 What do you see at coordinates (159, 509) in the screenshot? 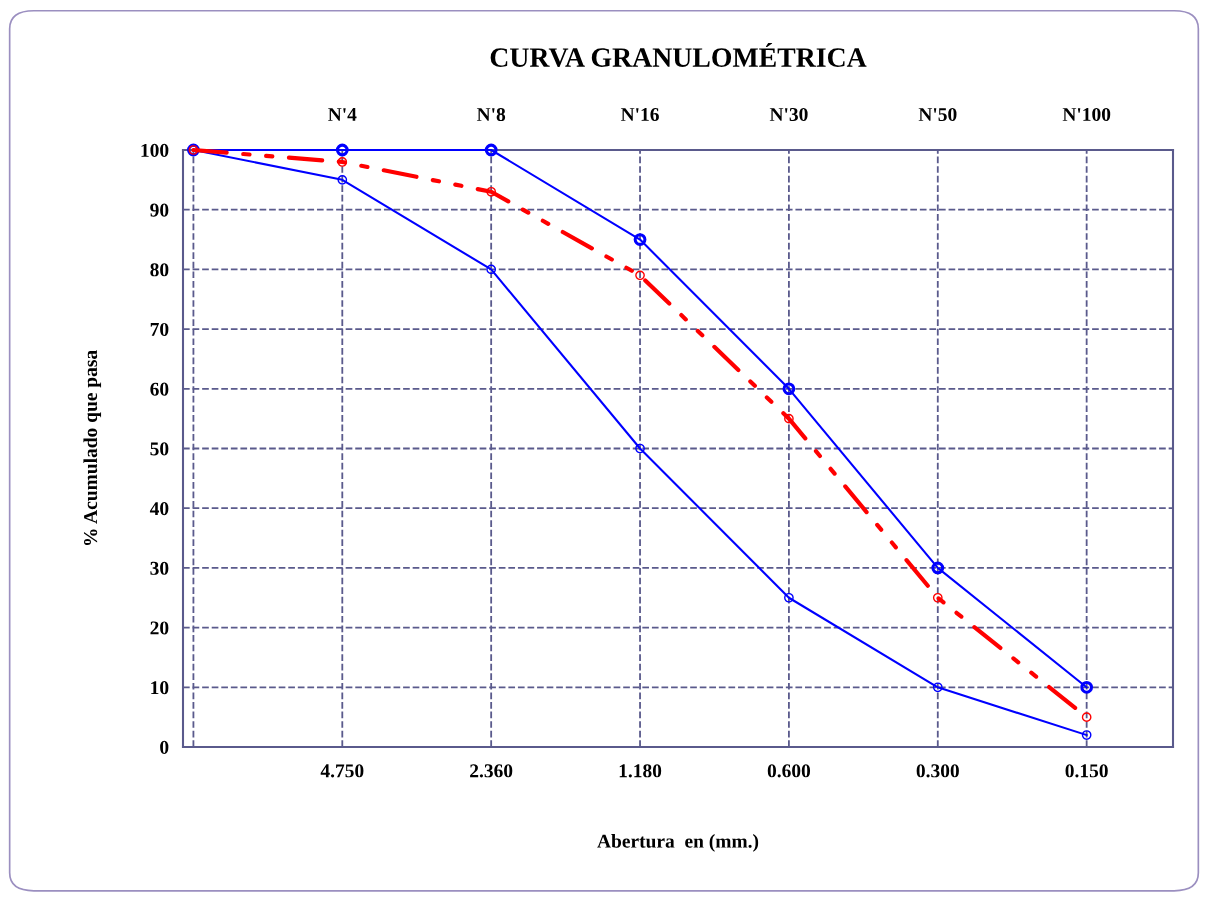
I see `y-tick-label: 40` at bounding box center [159, 509].